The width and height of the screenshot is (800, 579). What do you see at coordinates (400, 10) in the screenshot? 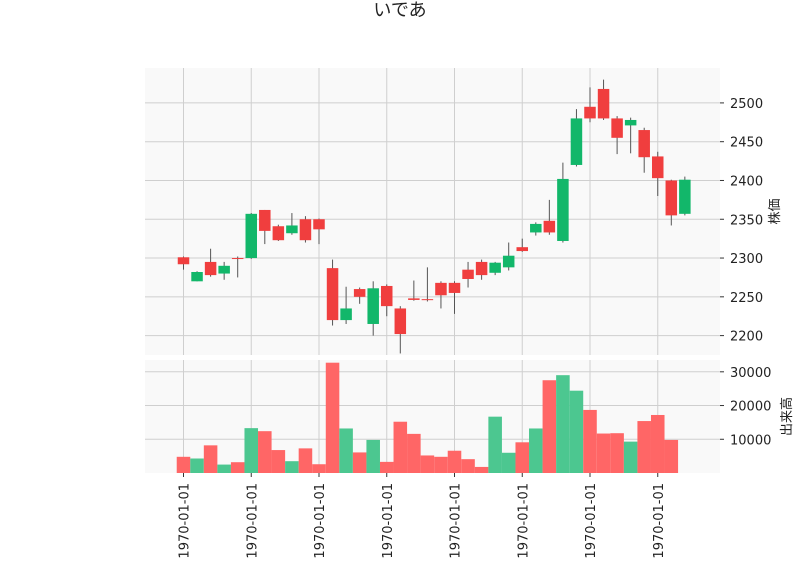
I see `chart-title: いであ` at bounding box center [400, 10].